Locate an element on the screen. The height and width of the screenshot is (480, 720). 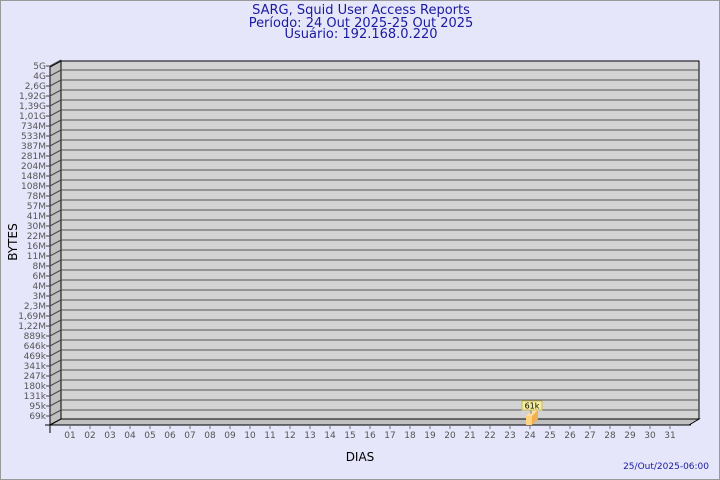
y-tick-label: 2,3M is located at coordinates (35, 307).